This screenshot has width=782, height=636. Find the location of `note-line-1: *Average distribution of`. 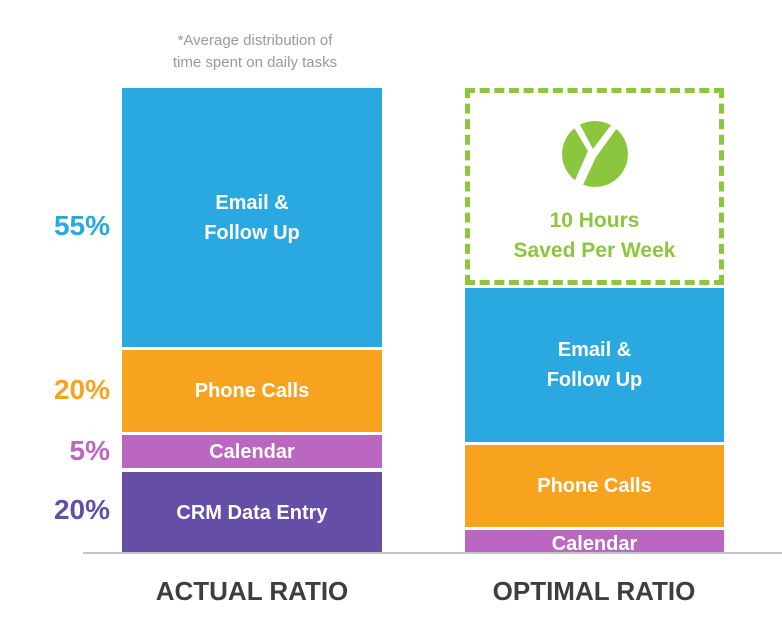

note-line-1: *Average distribution of is located at coordinates (255, 40).